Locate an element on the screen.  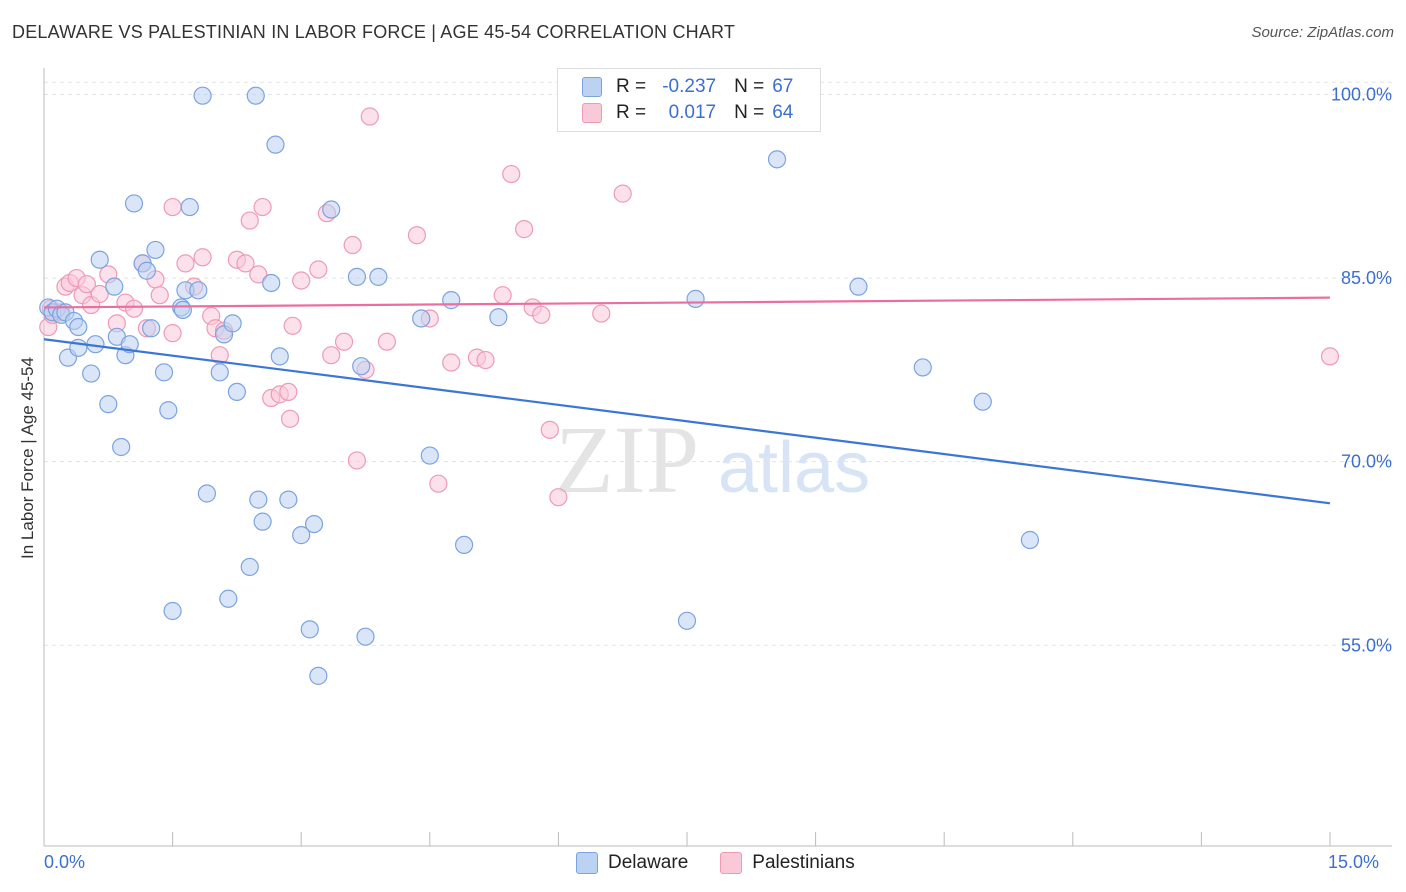
delaware-r-label: R = is located at coordinates (631, 86).